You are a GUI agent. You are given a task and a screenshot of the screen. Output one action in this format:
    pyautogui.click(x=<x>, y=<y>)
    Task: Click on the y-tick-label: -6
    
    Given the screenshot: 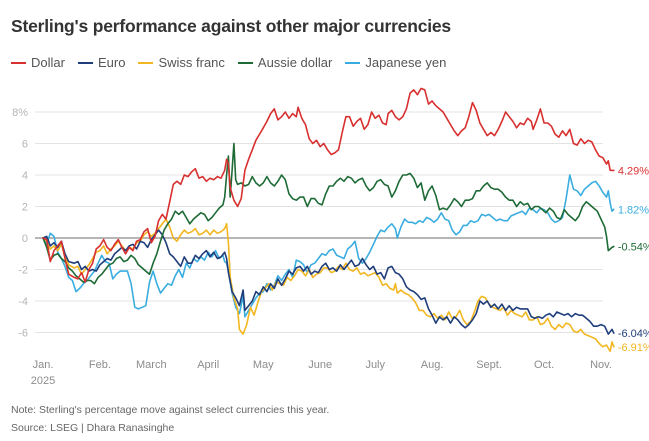 What is the action you would take?
    pyautogui.click(x=23, y=334)
    